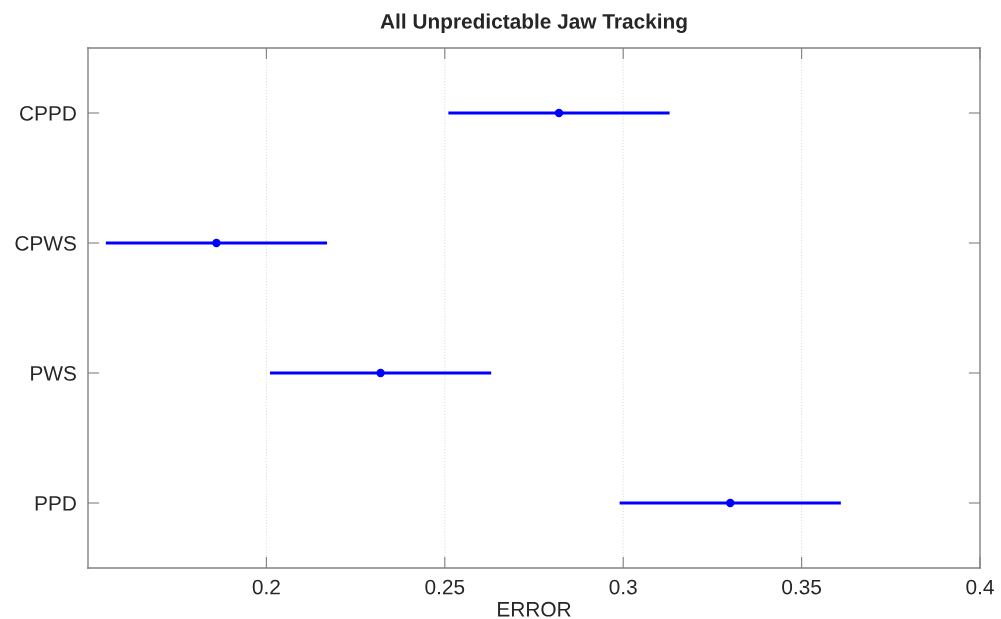 This screenshot has width=1001, height=619. I want to click on y-tick-label: PWS, so click(53, 373).